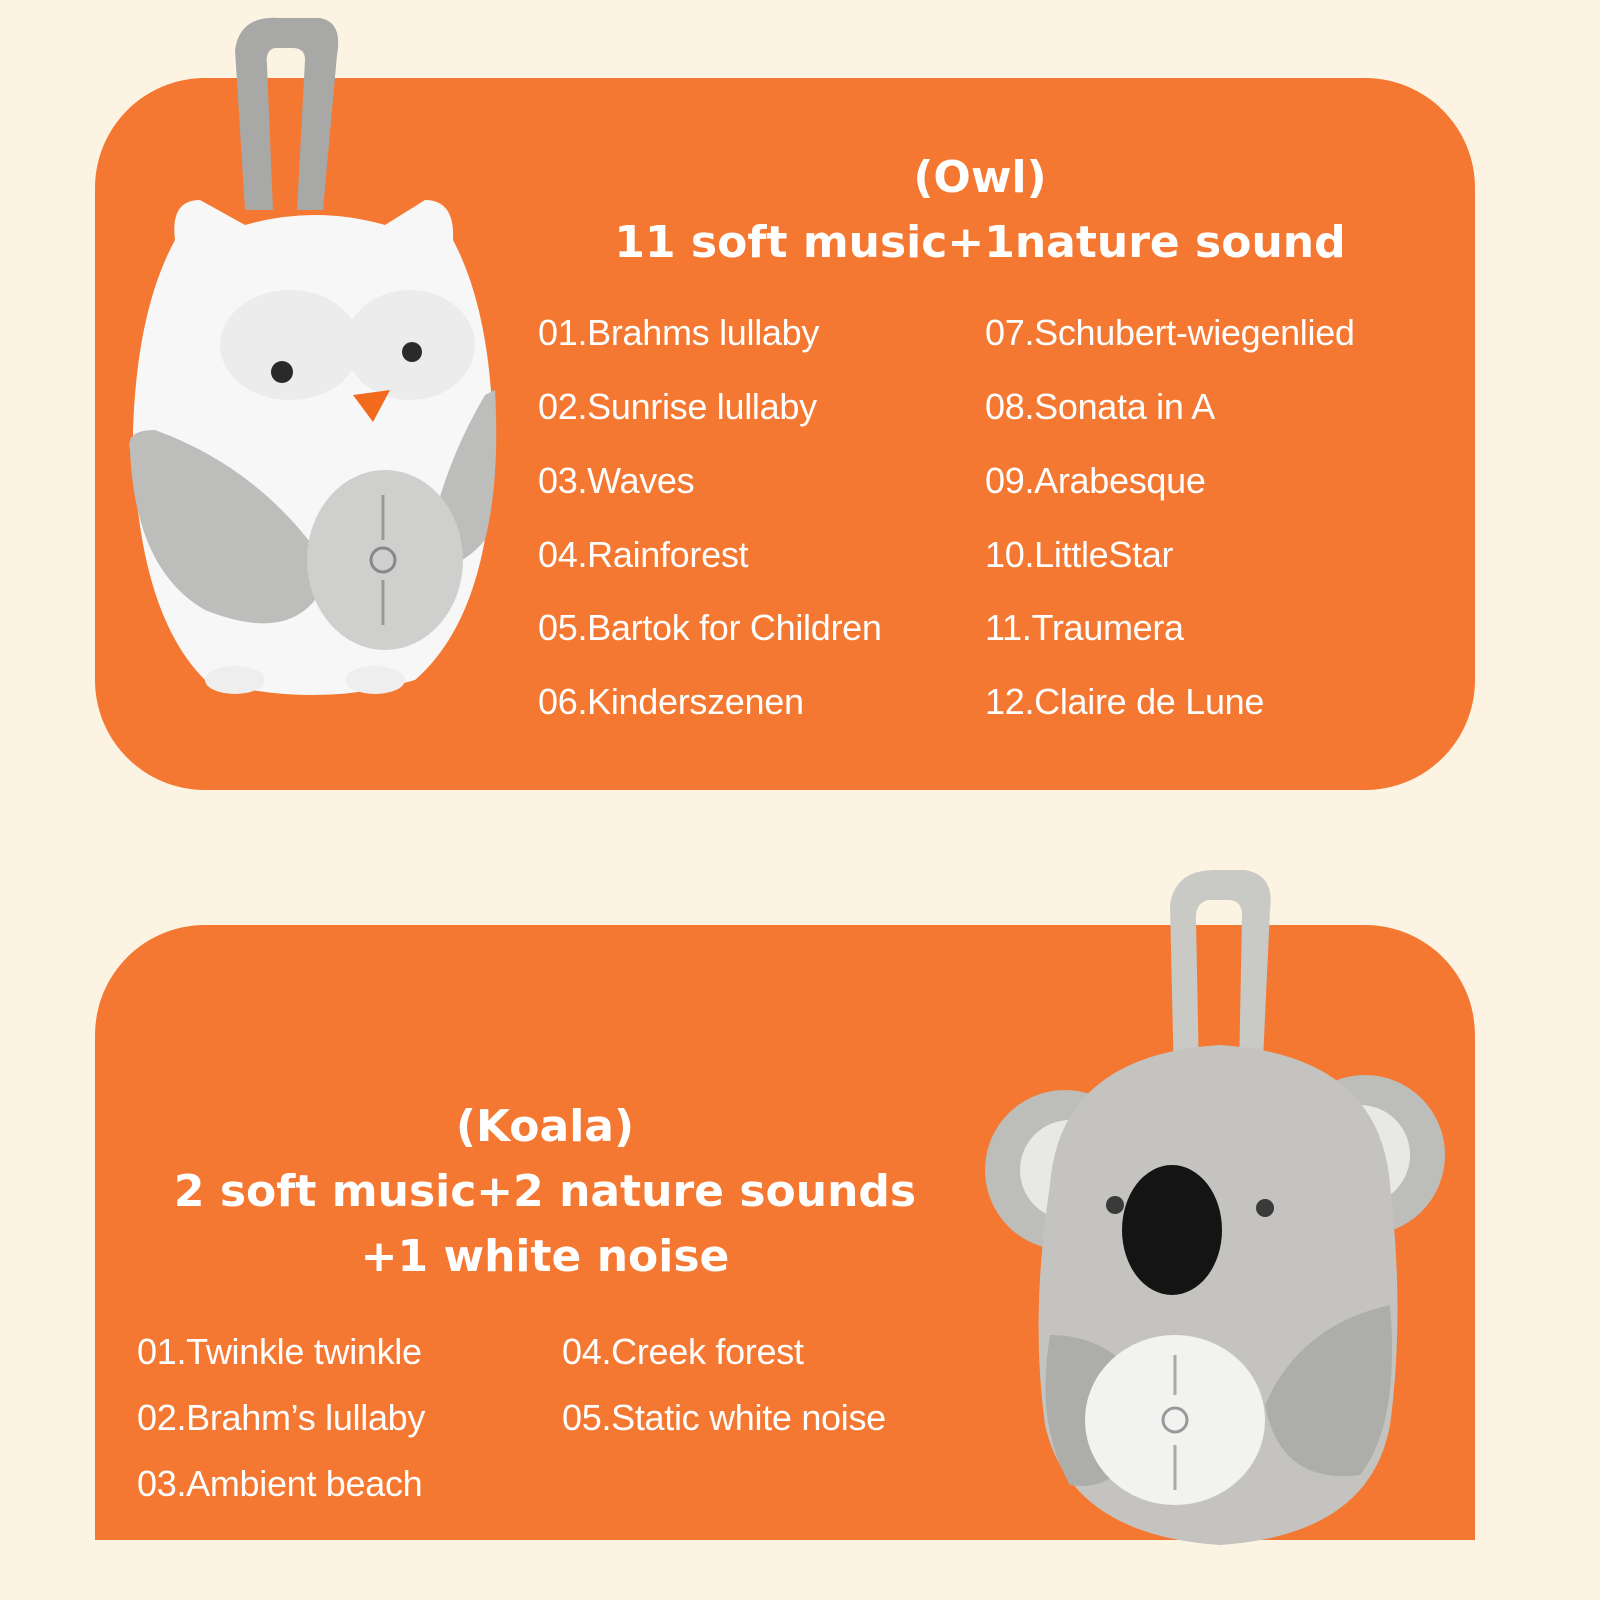  What do you see at coordinates (545, 1256) in the screenshot?
I see `koala-subtitle-line2: +1 white noise` at bounding box center [545, 1256].